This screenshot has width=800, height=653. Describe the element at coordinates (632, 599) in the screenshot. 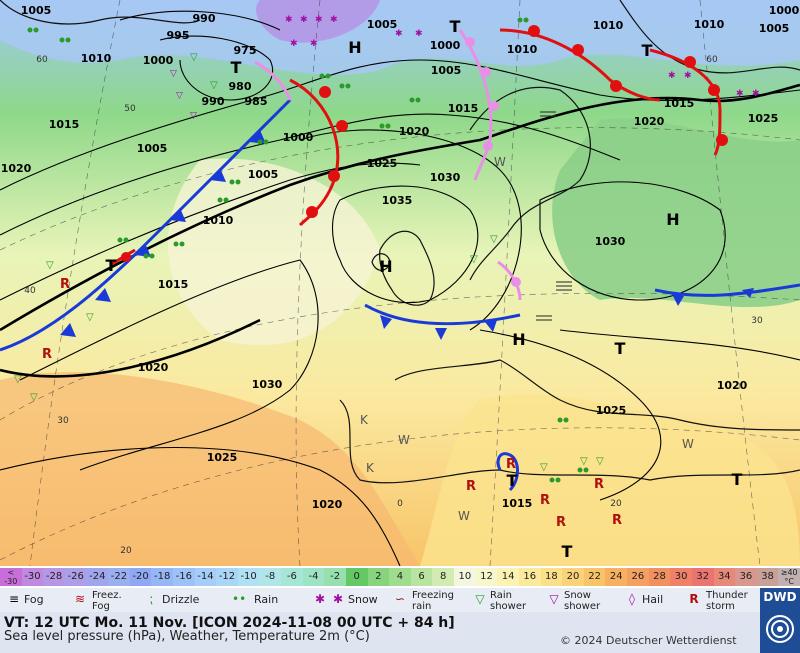

I see `hail-icon: ◊` at that location.